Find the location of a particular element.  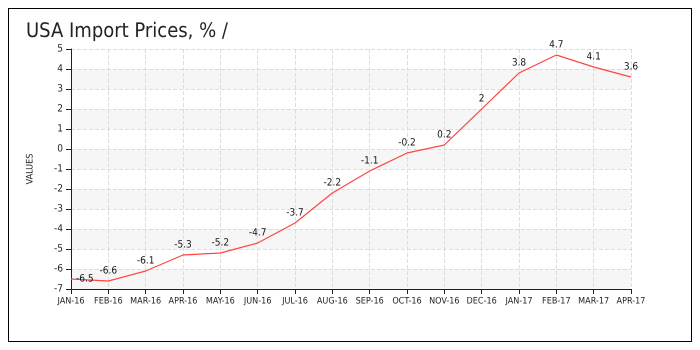

data-label: -2.2 is located at coordinates (333, 183).